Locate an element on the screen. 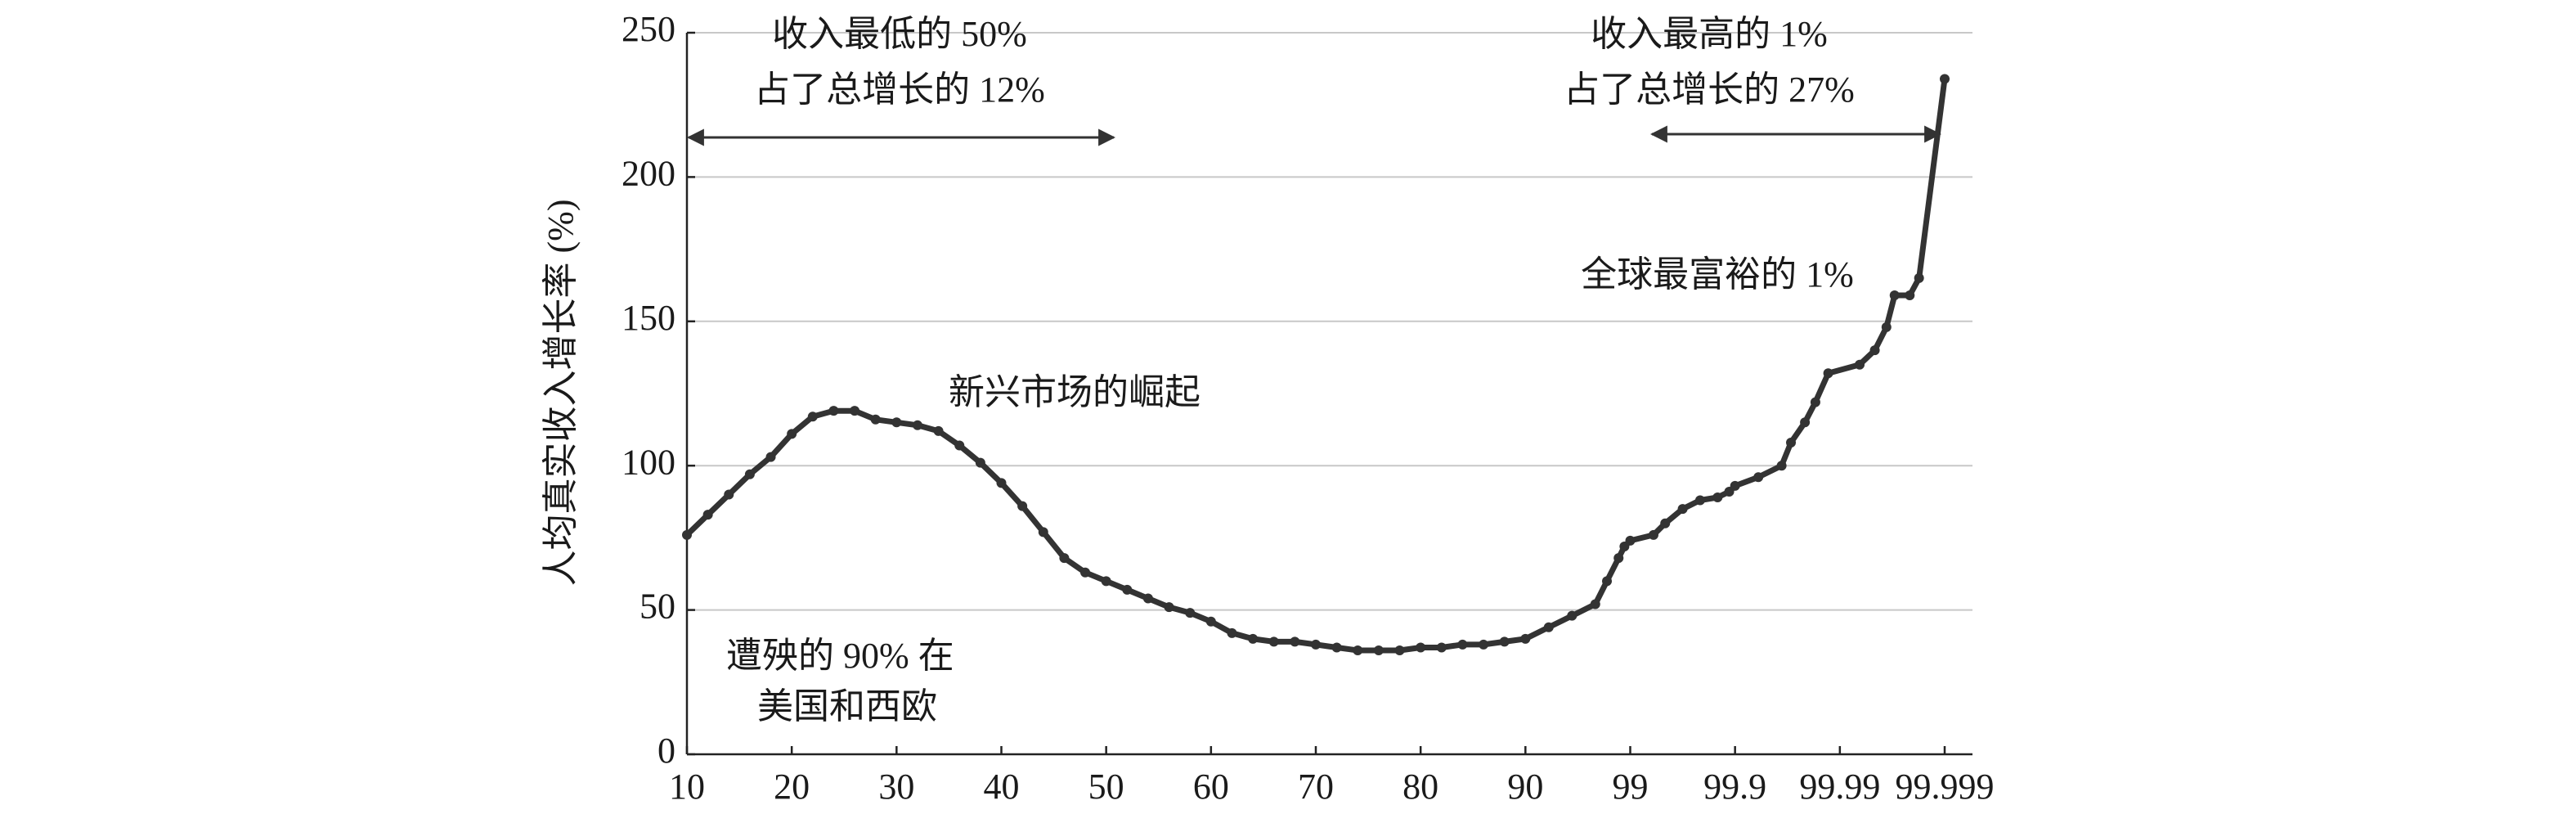 The image size is (2576, 823). annotation: 遭殃的 90% 在 is located at coordinates (840, 656).